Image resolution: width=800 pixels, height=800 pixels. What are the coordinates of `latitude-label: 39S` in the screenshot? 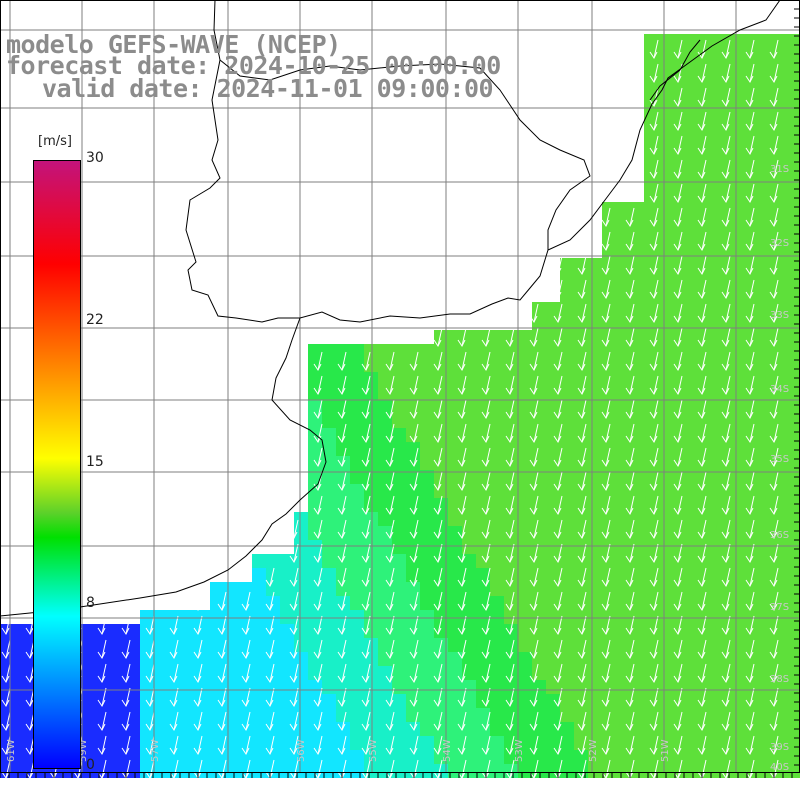 It's located at (779, 747).